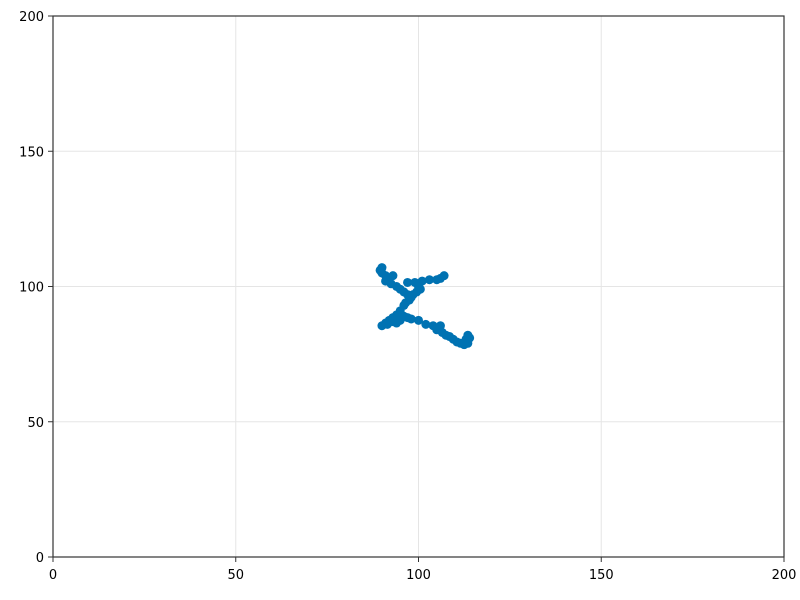 The width and height of the screenshot is (800, 600). What do you see at coordinates (235, 575) in the screenshot?
I see `x-tick-label: 50` at bounding box center [235, 575].